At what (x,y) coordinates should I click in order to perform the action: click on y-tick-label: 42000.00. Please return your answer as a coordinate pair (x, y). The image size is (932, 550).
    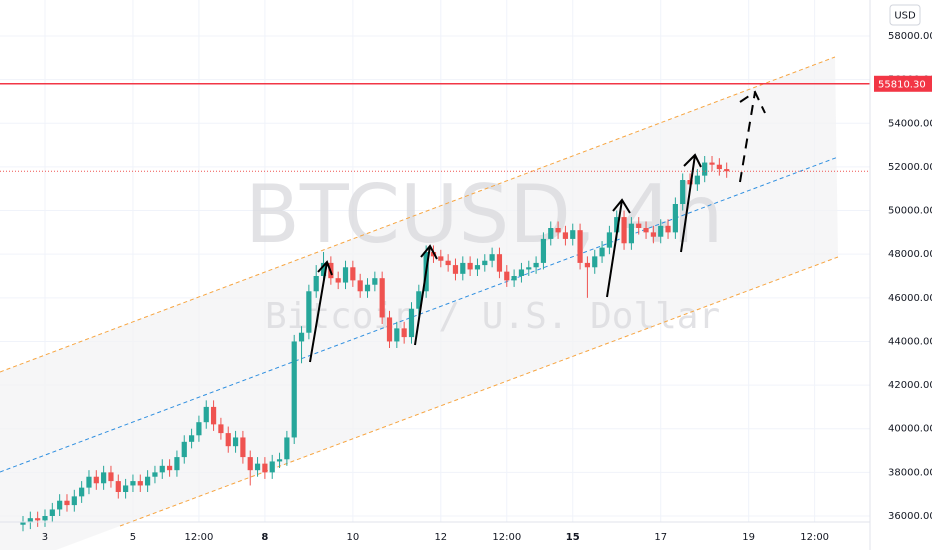
    Looking at the image, I should click on (910, 385).